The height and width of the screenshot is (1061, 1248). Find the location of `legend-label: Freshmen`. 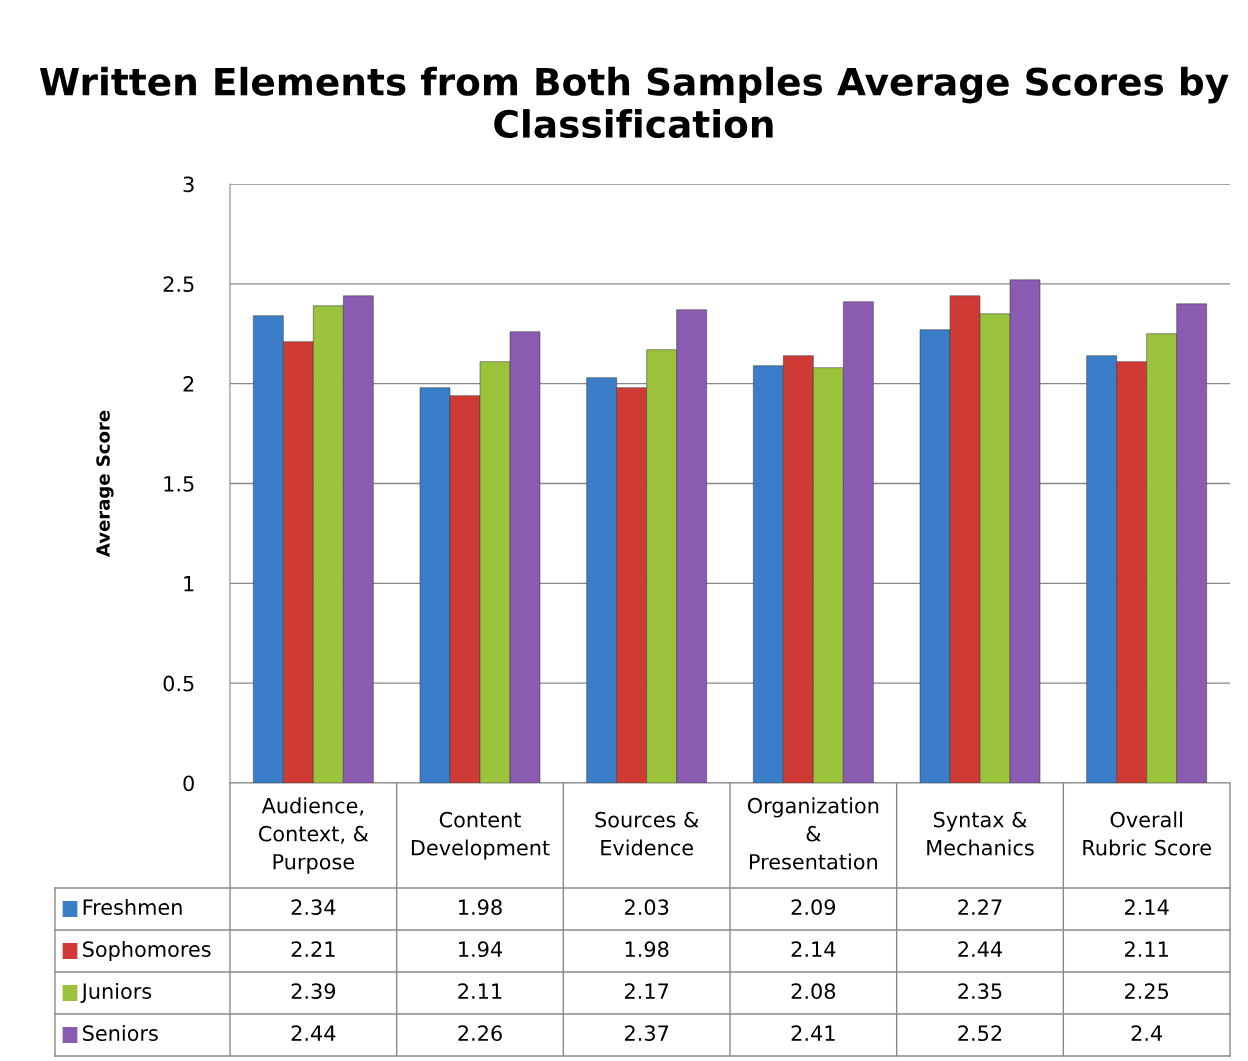

legend-label: Freshmen is located at coordinates (132, 907).